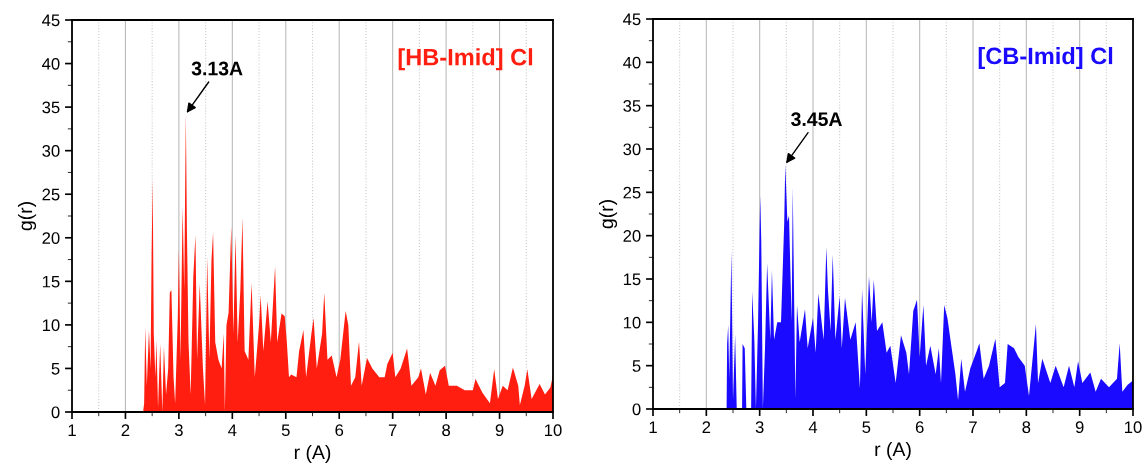  What do you see at coordinates (217, 68) in the screenshot?
I see `annotation: 3.13A` at bounding box center [217, 68].